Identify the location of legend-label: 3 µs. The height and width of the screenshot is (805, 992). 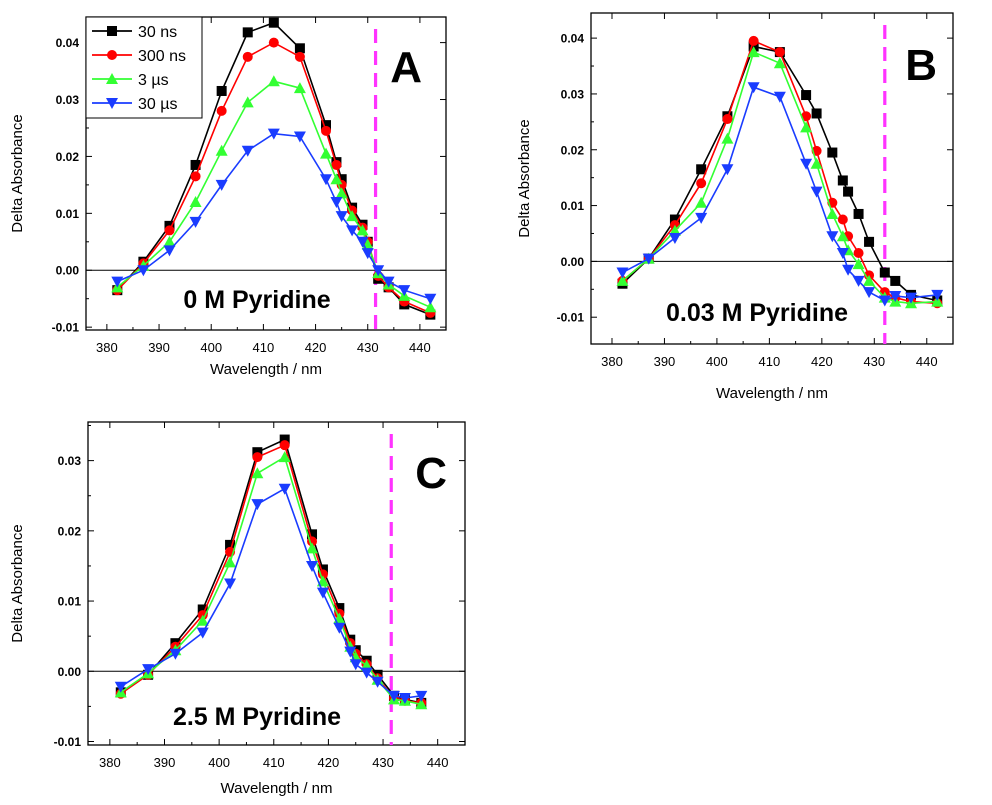
(153, 80).